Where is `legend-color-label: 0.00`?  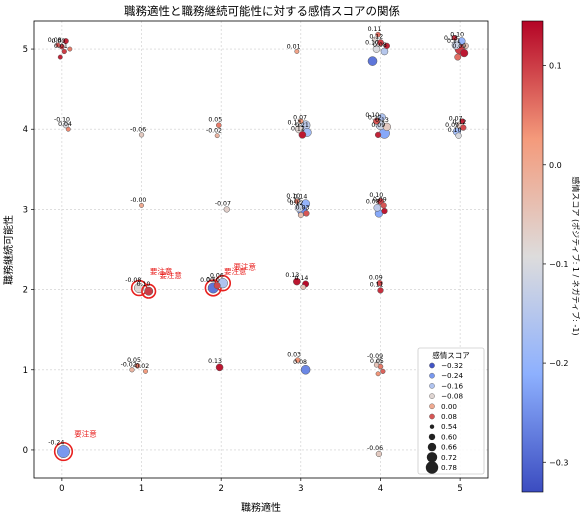 legend-color-label: 0.00 is located at coordinates (449, 406).